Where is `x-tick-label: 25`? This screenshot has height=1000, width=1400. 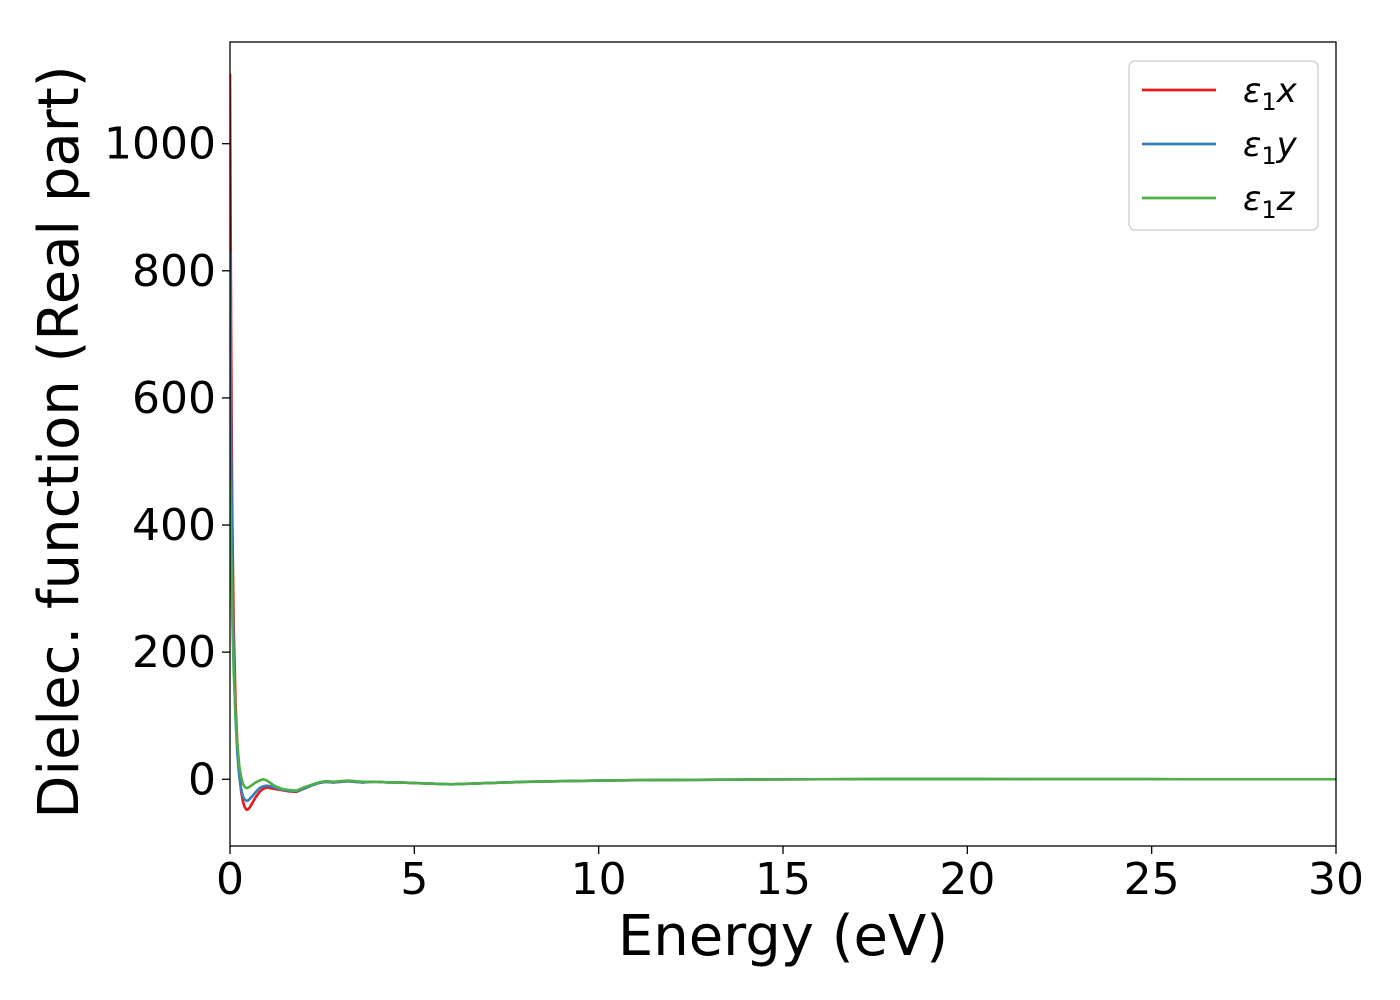
x-tick-label: 25 is located at coordinates (1152, 879).